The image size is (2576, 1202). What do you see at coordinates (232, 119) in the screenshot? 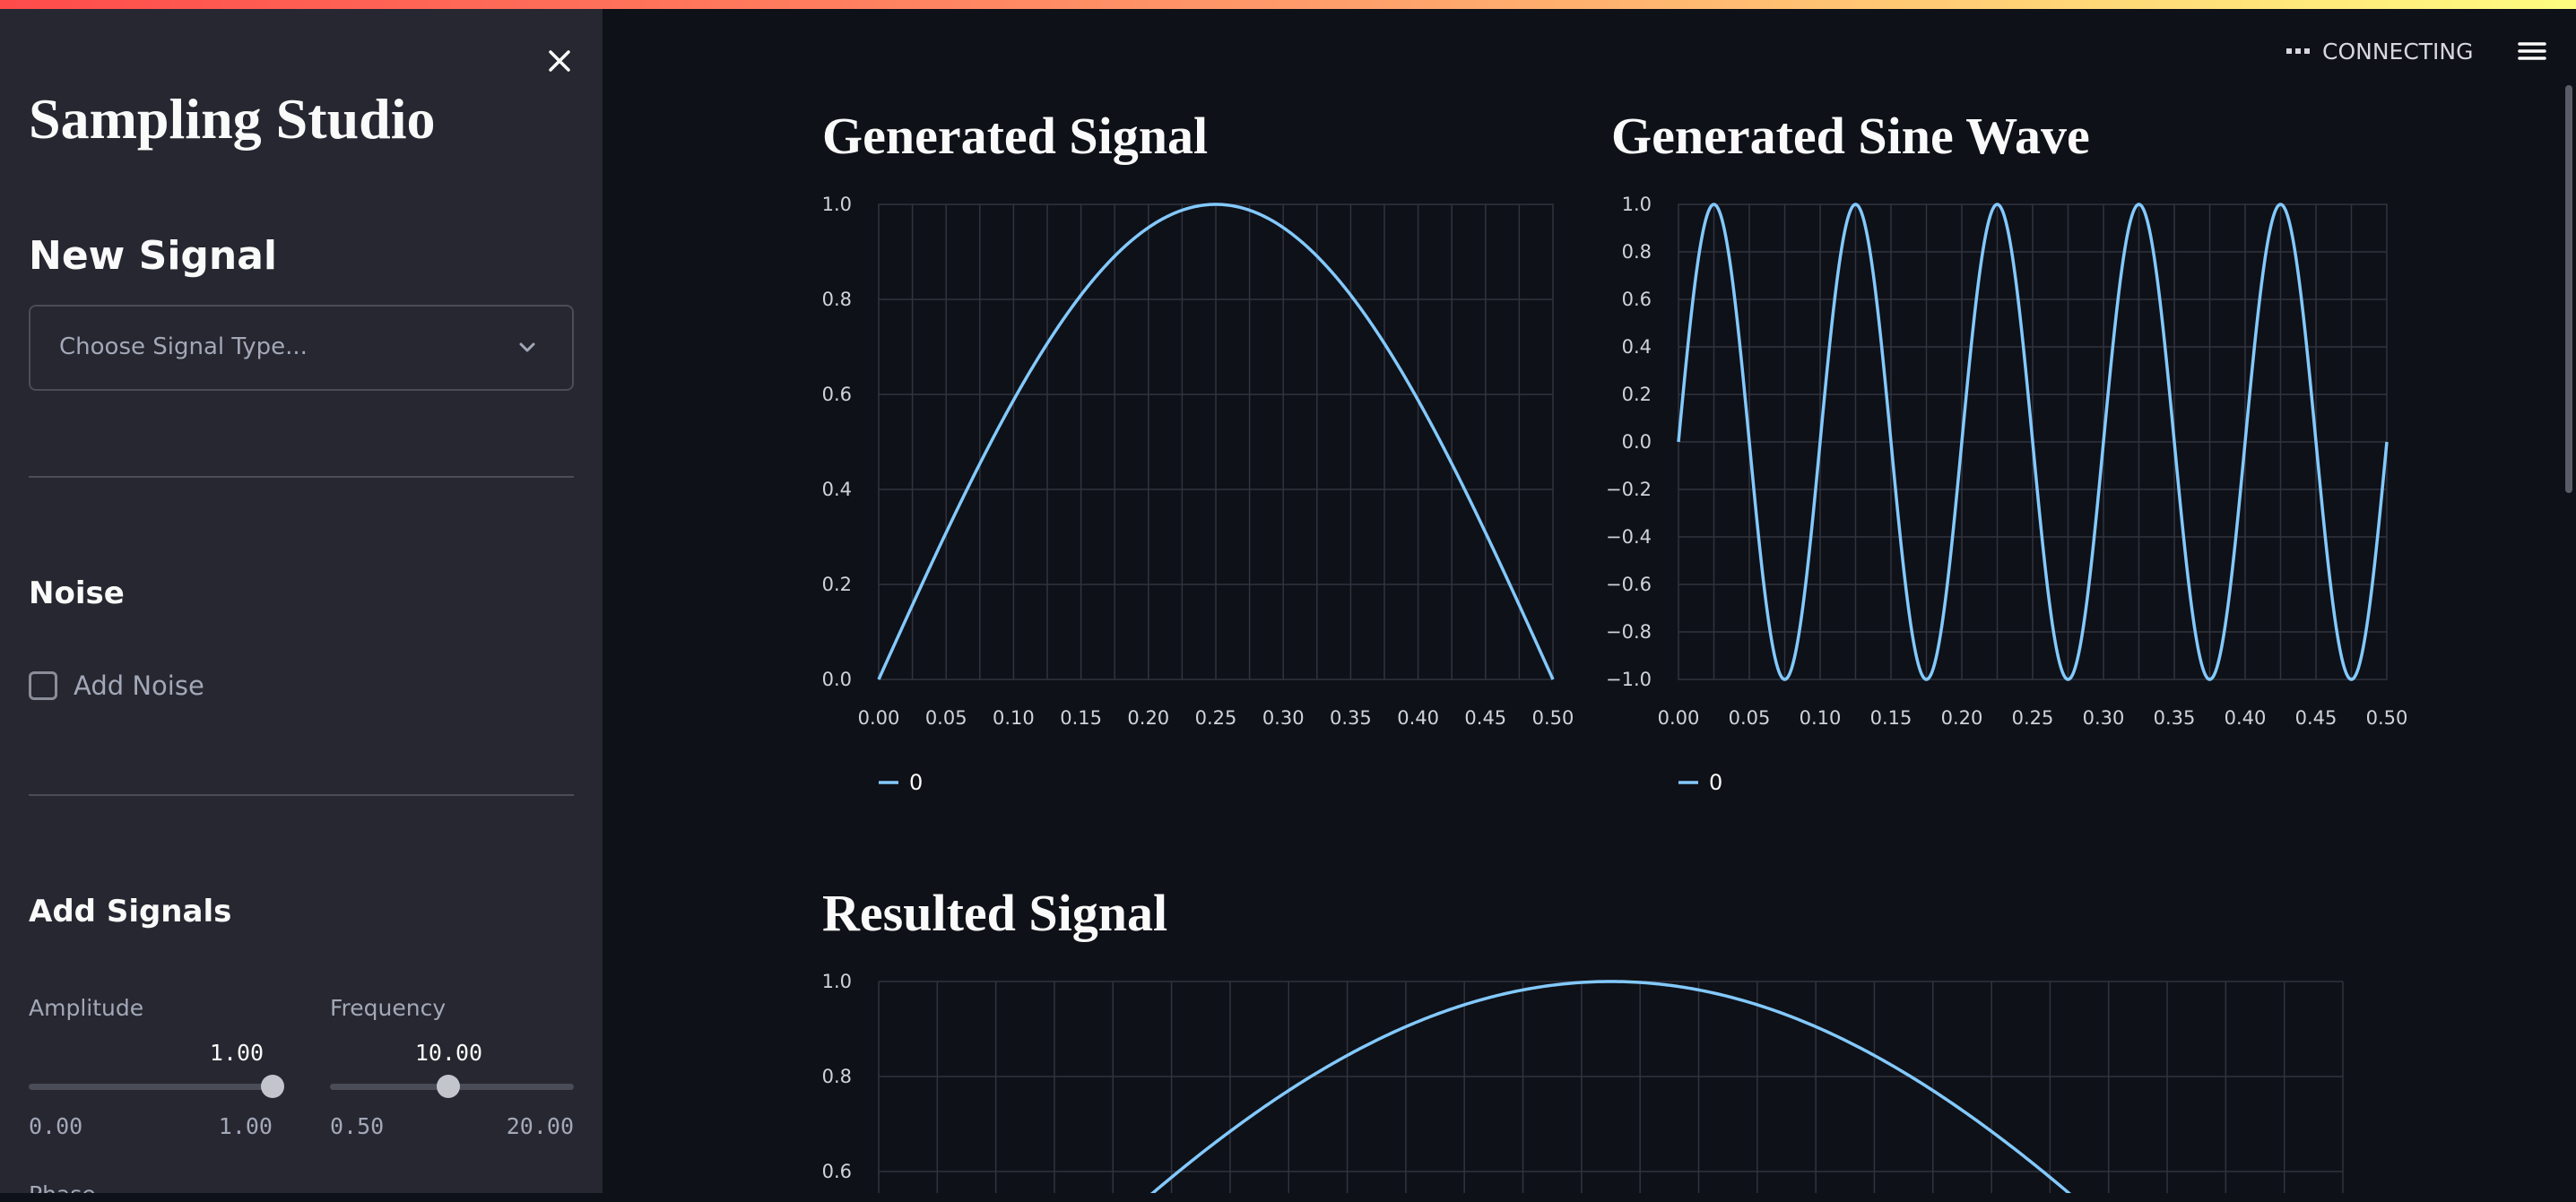
I see `app-title: Sampling Studio` at bounding box center [232, 119].